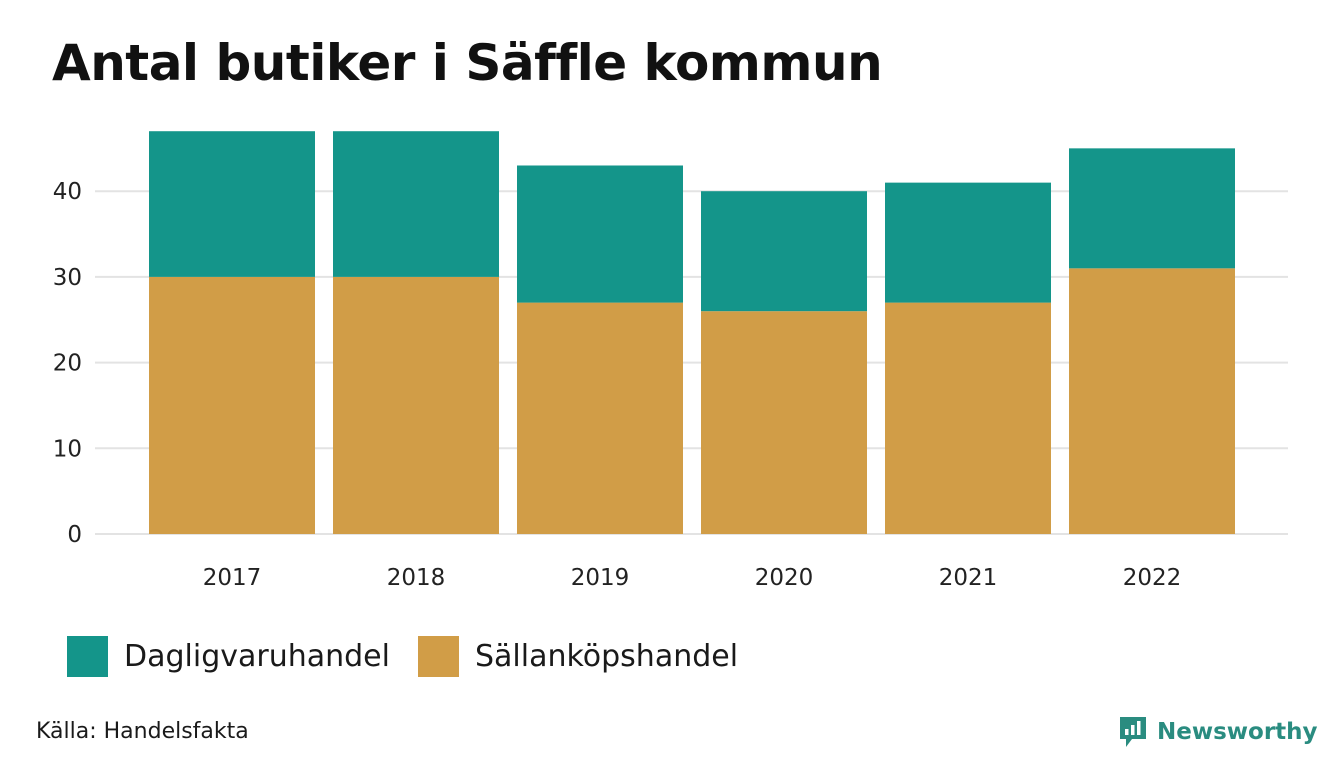 This screenshot has height=780, width=1340. Describe the element at coordinates (1152, 208) in the screenshot. I see `bar-dagligvaruhandel-2022` at that location.